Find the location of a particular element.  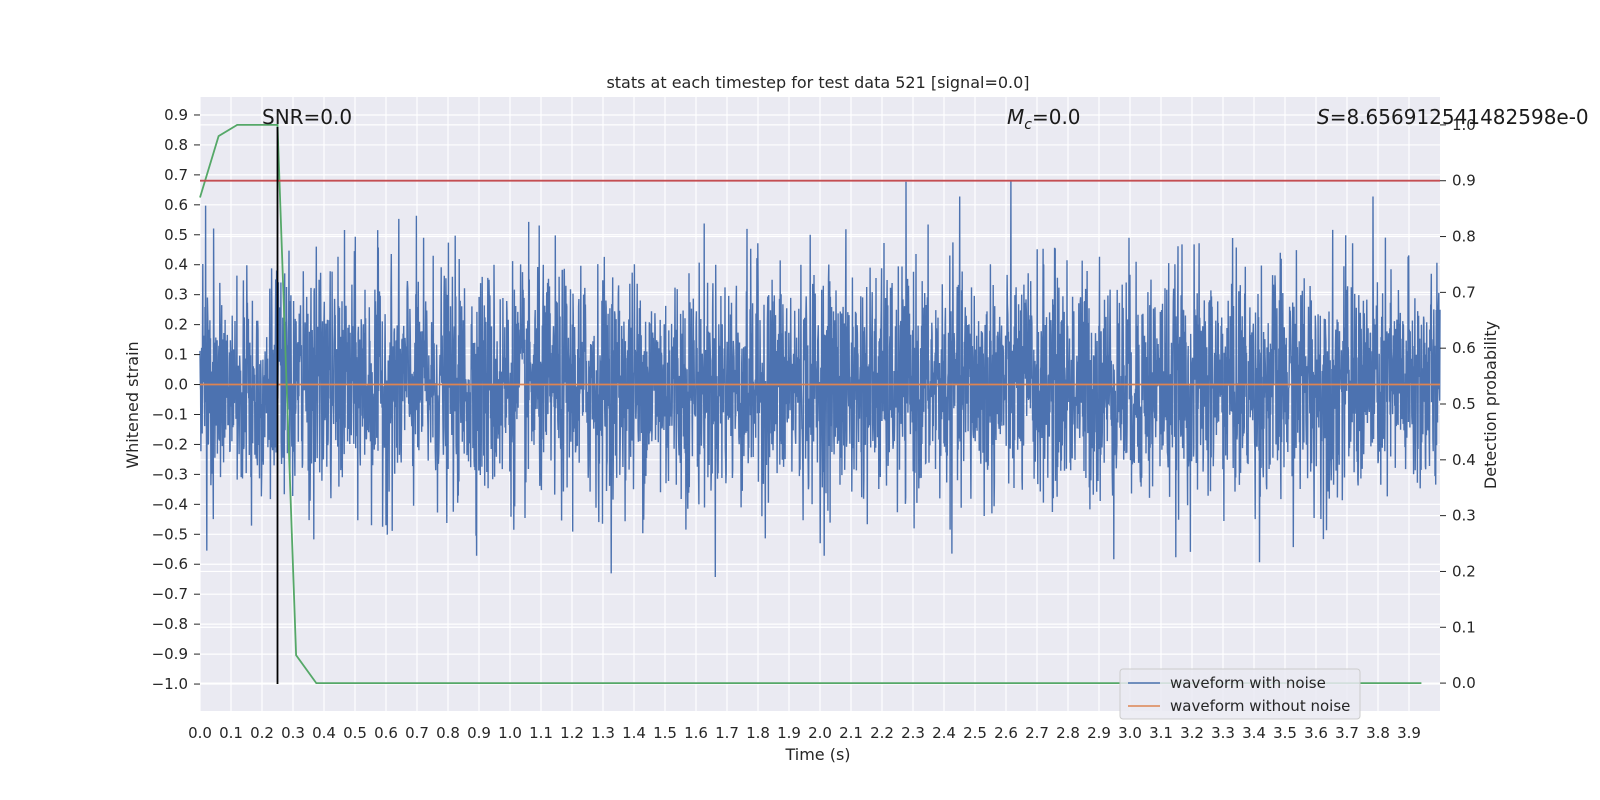

y-tick-label: −1.0 is located at coordinates (170, 684).